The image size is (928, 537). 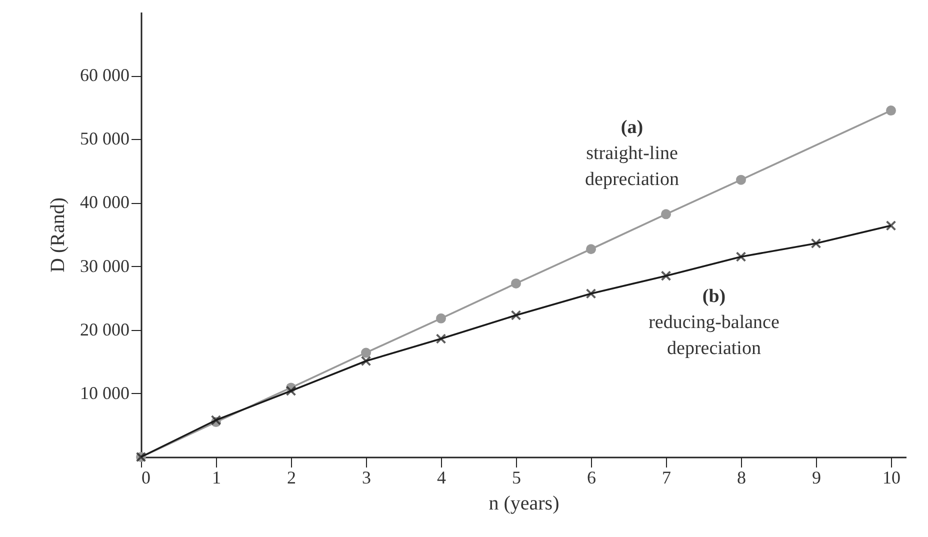 I want to click on y-tick-label: 20 000, so click(x=105, y=329).